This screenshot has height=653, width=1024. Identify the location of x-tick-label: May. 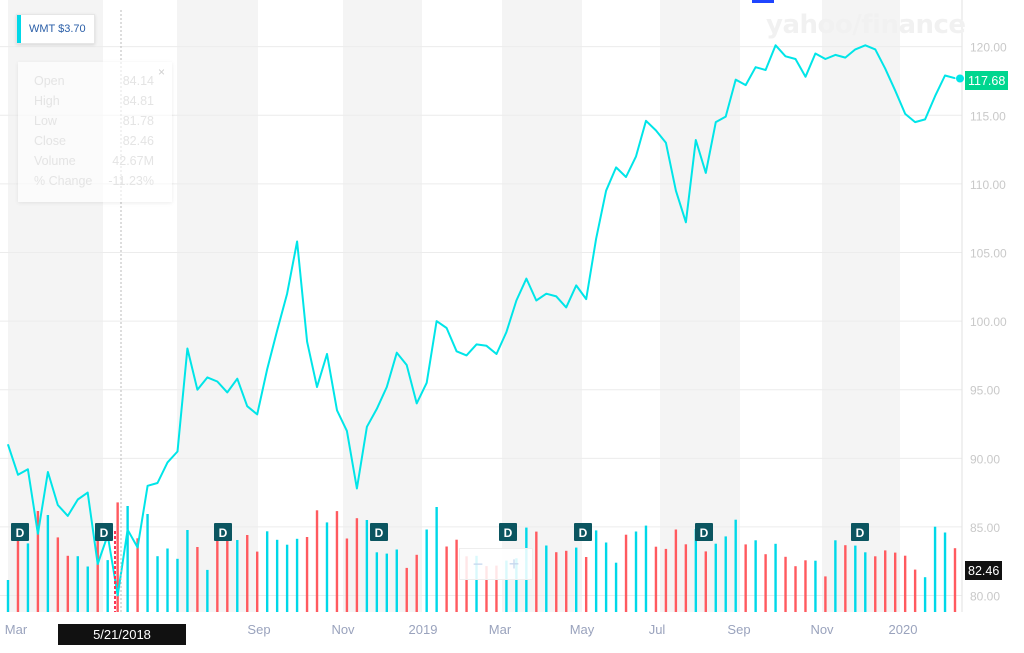
(582, 629).